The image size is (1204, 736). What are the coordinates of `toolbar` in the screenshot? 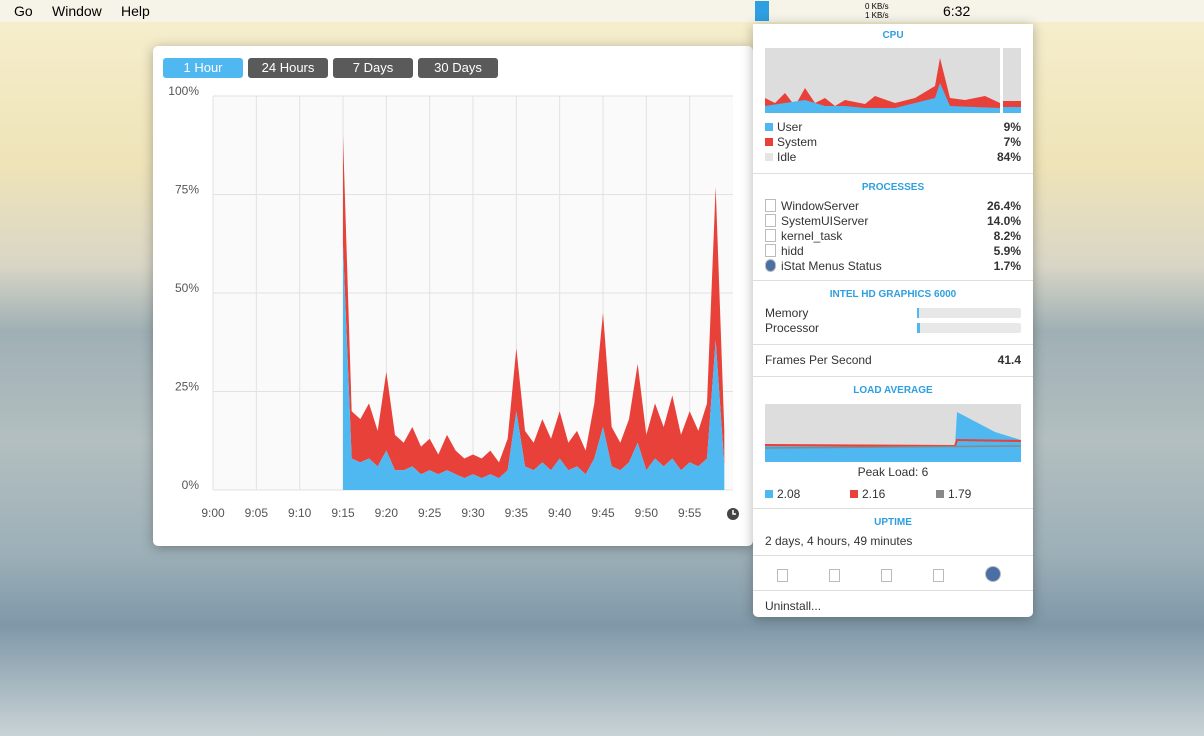 It's located at (891, 574).